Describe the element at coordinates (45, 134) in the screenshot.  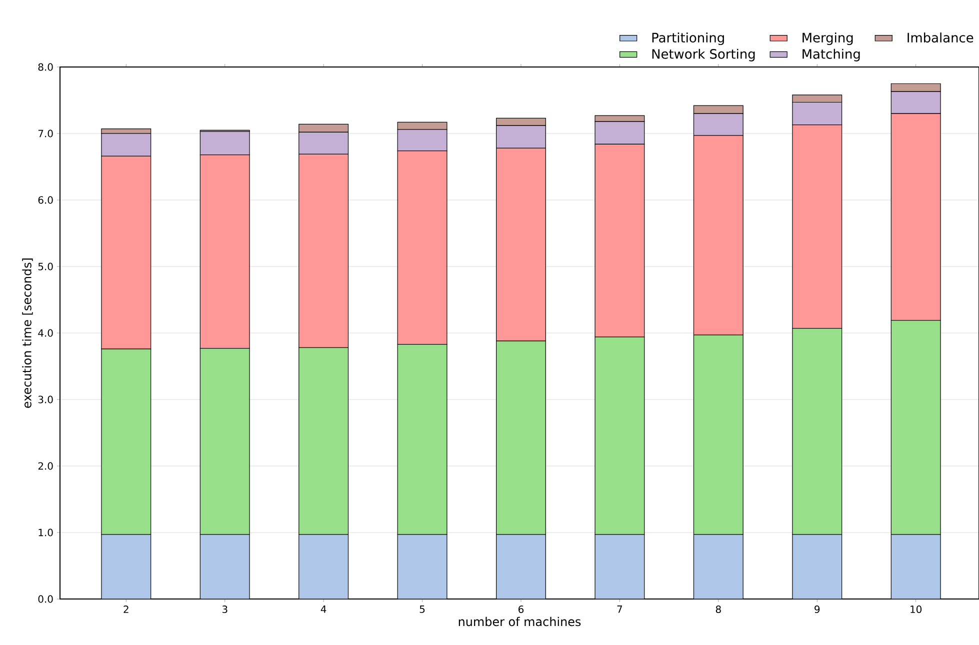
I see `y-tick-label: 7.0` at that location.